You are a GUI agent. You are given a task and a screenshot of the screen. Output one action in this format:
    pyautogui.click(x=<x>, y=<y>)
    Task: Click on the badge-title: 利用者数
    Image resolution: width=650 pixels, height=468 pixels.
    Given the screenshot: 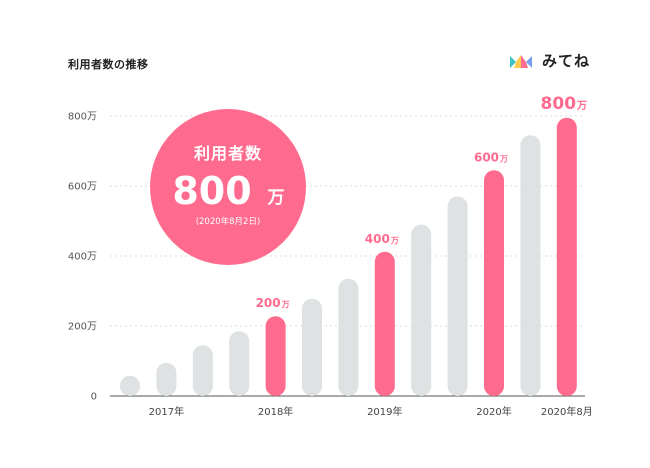 What is the action you would take?
    pyautogui.click(x=228, y=153)
    